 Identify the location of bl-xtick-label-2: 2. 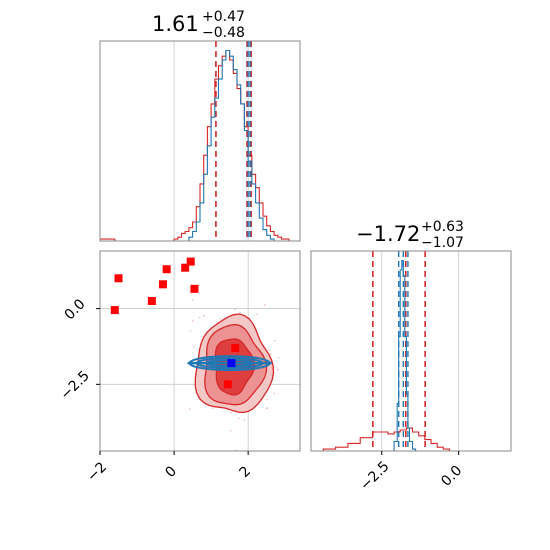
(246, 472).